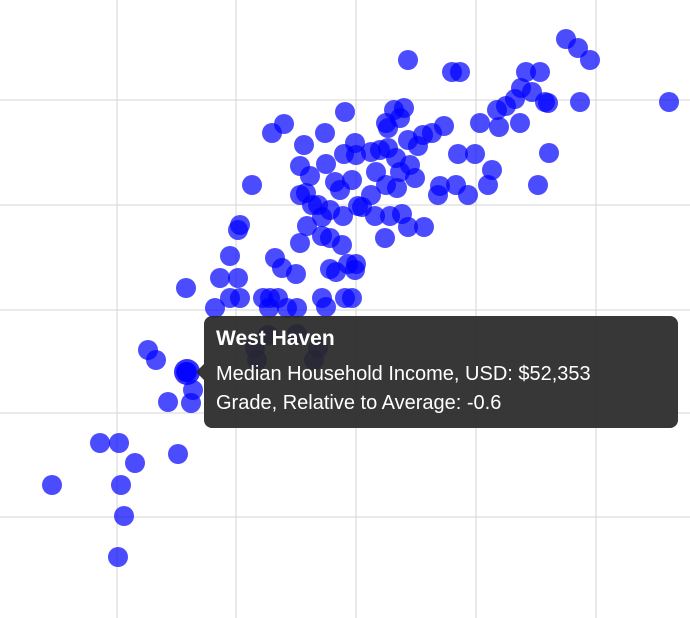  I want to click on tooltip-income: Median Household Income, USD: $52,353, so click(403, 374).